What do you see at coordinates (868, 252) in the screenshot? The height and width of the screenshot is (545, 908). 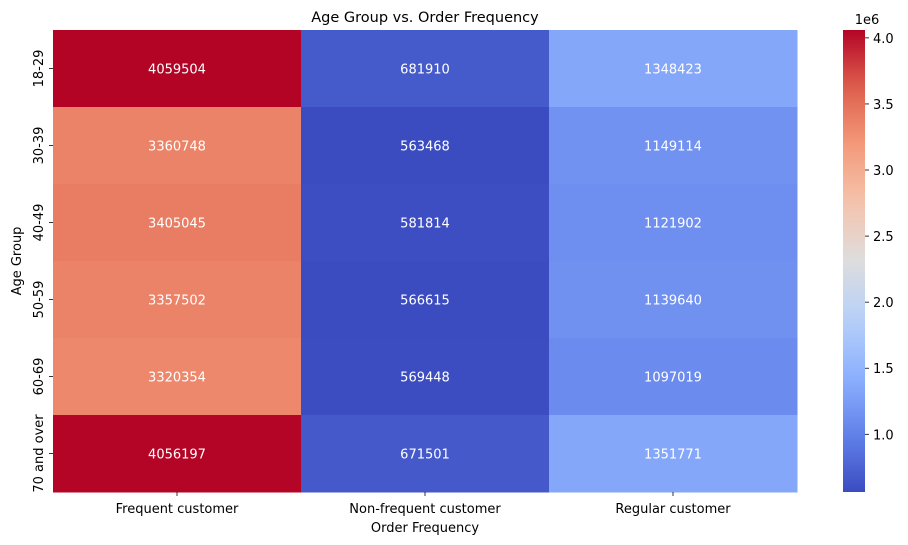 I see `colorbar: 1.0 1.5 2.0 2.5 3.0 3.5 4.0 1e6` at bounding box center [868, 252].